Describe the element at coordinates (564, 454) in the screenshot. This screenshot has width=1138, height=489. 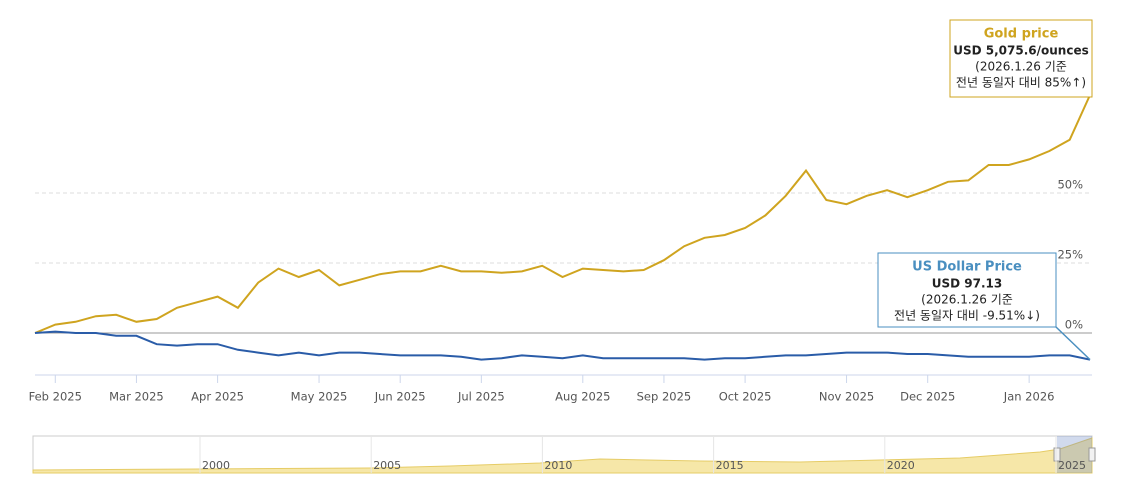
I see `navigator` at that location.